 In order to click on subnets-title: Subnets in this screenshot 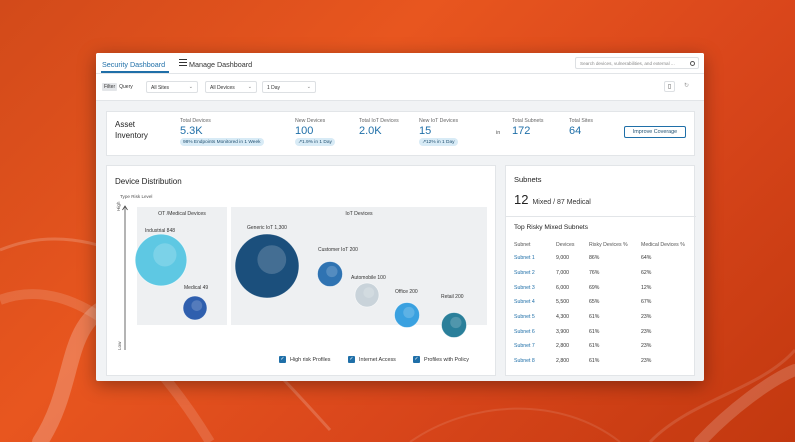, I will do `click(528, 179)`.